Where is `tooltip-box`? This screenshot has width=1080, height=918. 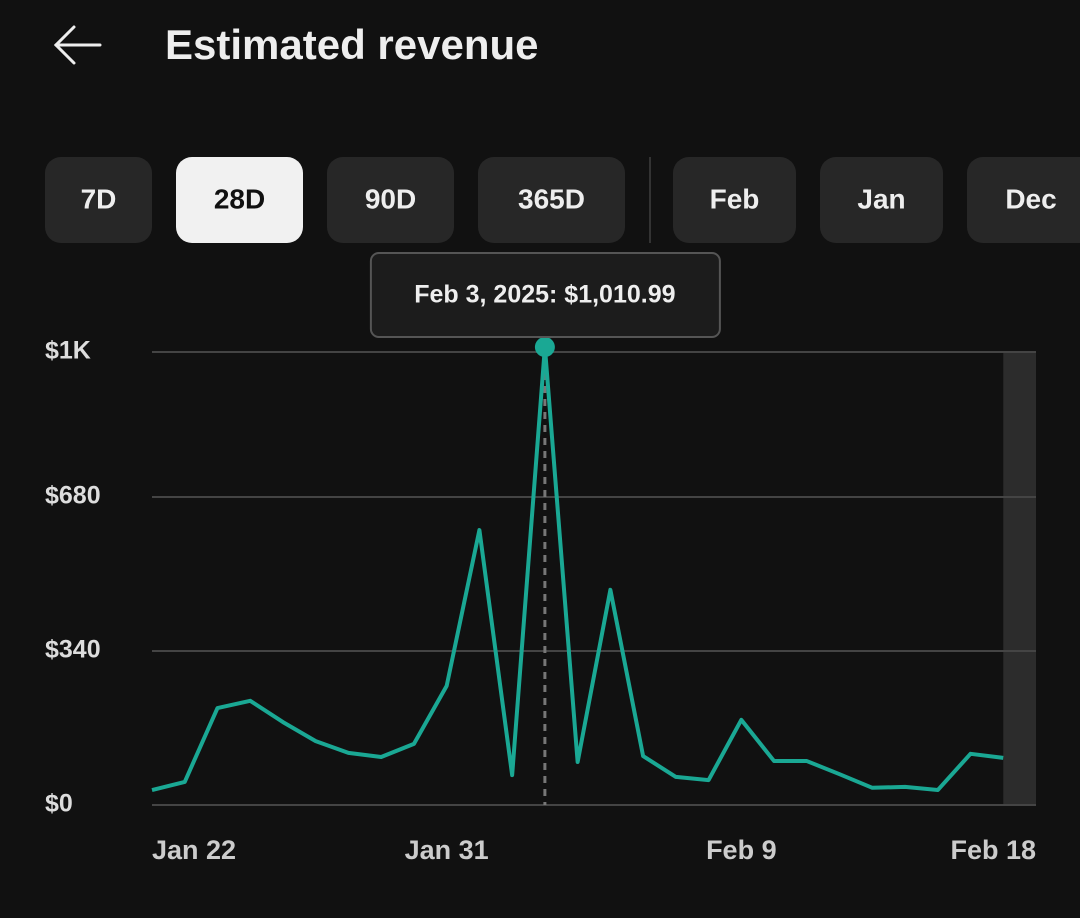
tooltip-box is located at coordinates (545, 295).